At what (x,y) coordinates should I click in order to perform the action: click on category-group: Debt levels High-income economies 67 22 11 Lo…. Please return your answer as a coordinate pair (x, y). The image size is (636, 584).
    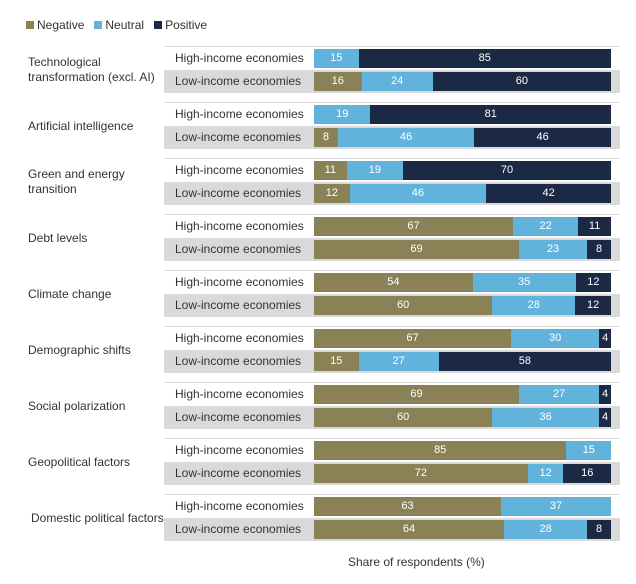
    Looking at the image, I should click on (318, 238).